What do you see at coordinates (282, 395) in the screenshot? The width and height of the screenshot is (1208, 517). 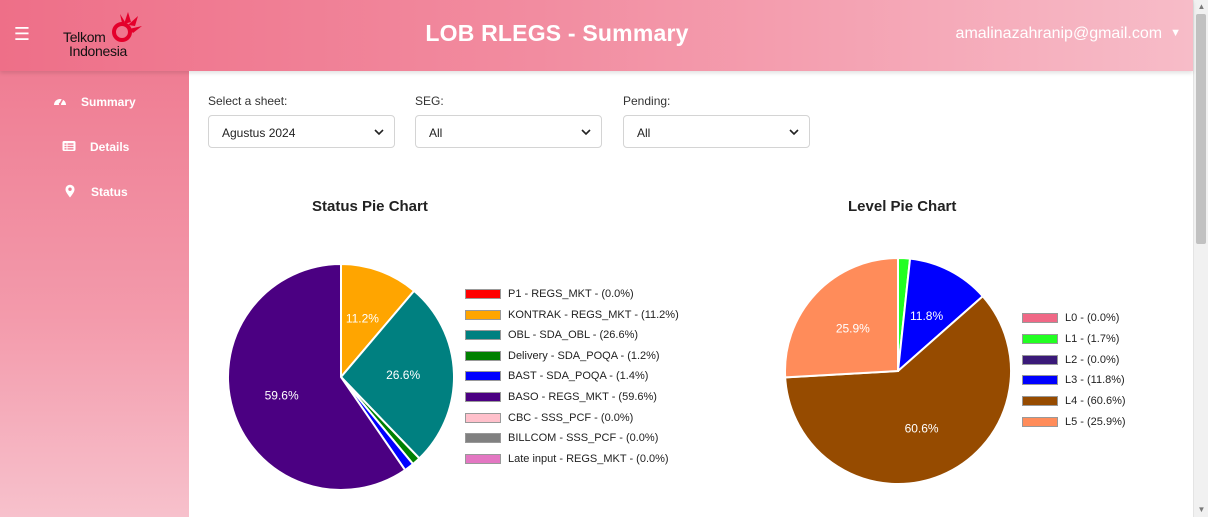 I see `pie-slice-label: 59.6%` at bounding box center [282, 395].